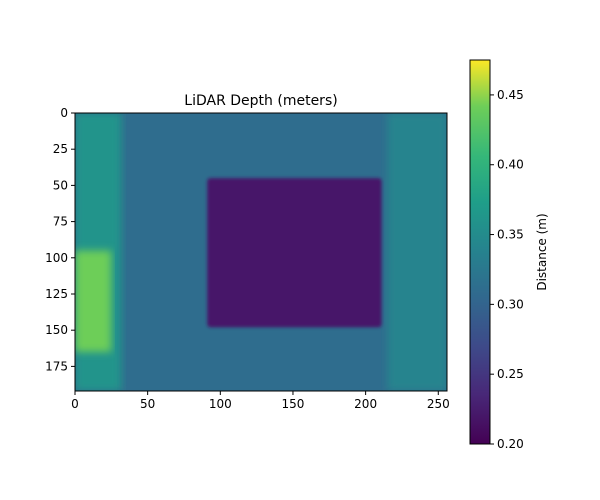  I want to click on colorbar-tick-label: 0.45, so click(510, 95).